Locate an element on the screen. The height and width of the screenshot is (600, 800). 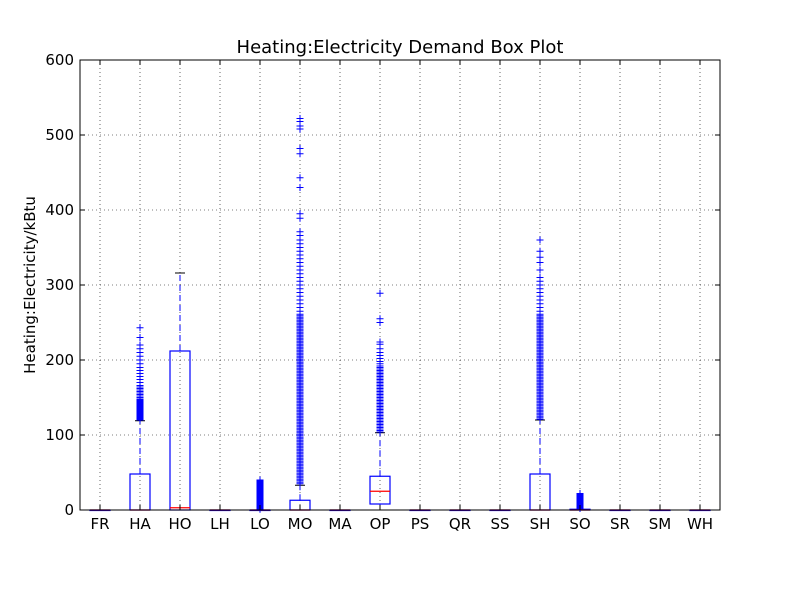
y-tick-label: 100 is located at coordinates (59, 435).